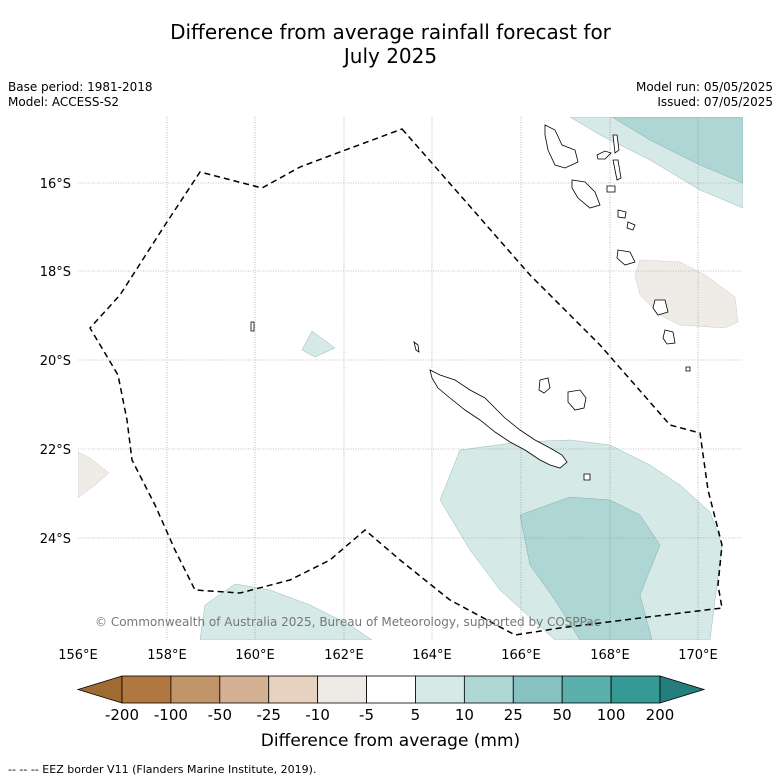  What do you see at coordinates (255, 655) in the screenshot?
I see `lon-tick-160e: 160°E` at bounding box center [255, 655].